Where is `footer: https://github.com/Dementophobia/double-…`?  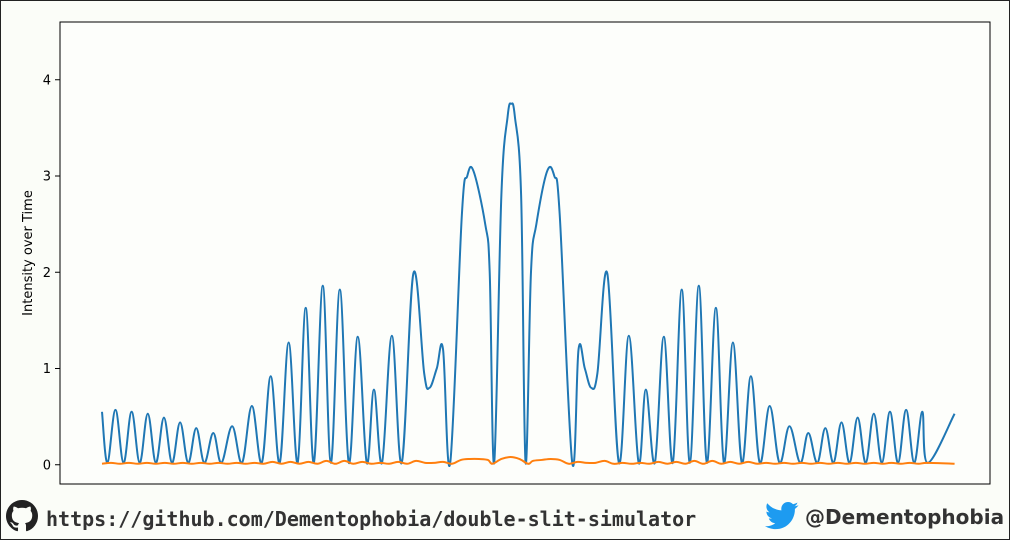 footer: https://github.com/Dementophobia/double-… is located at coordinates (505, 519).